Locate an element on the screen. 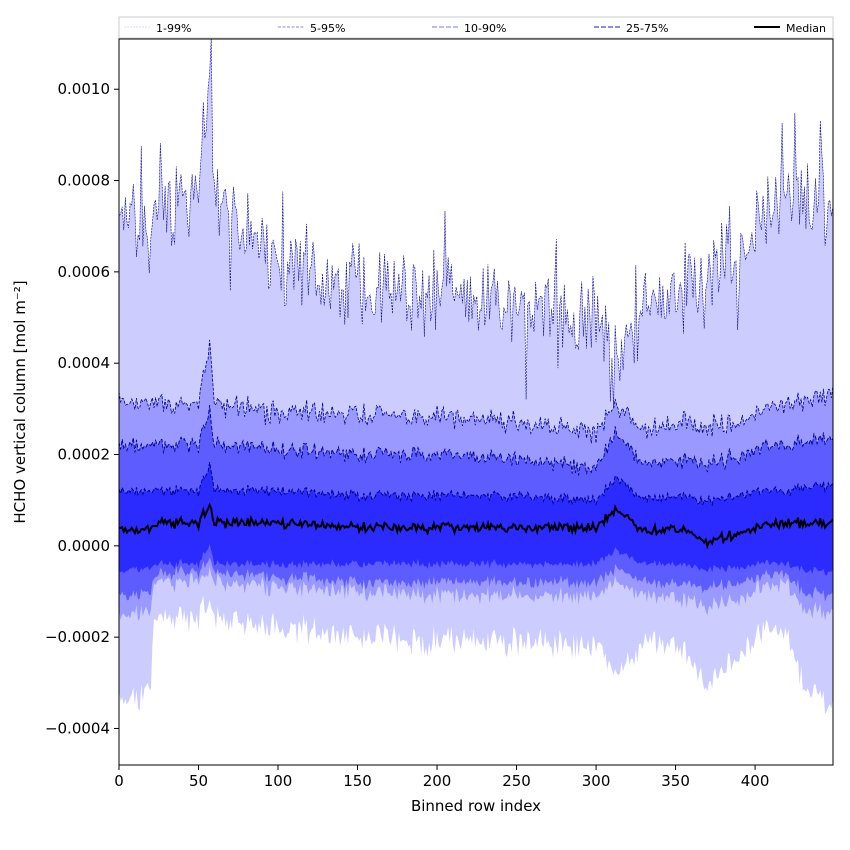 The image size is (850, 850). legend-label: 1-99% is located at coordinates (173, 28).